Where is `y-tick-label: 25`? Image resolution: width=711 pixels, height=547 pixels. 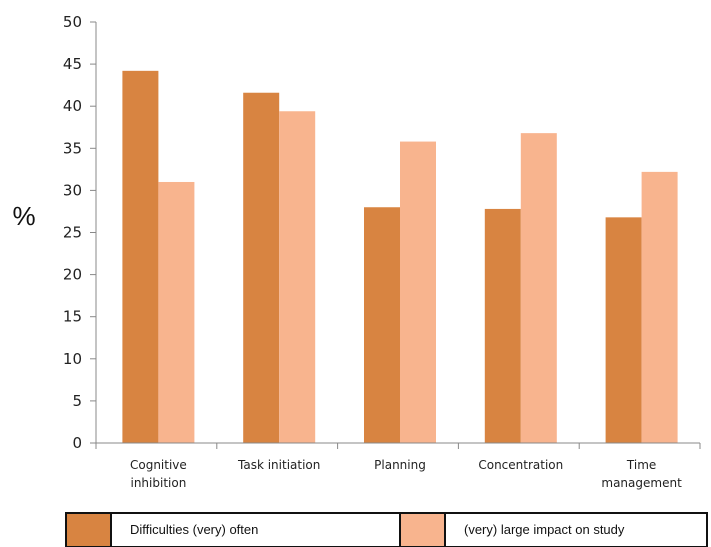 y-tick-label: 25 is located at coordinates (72, 233).